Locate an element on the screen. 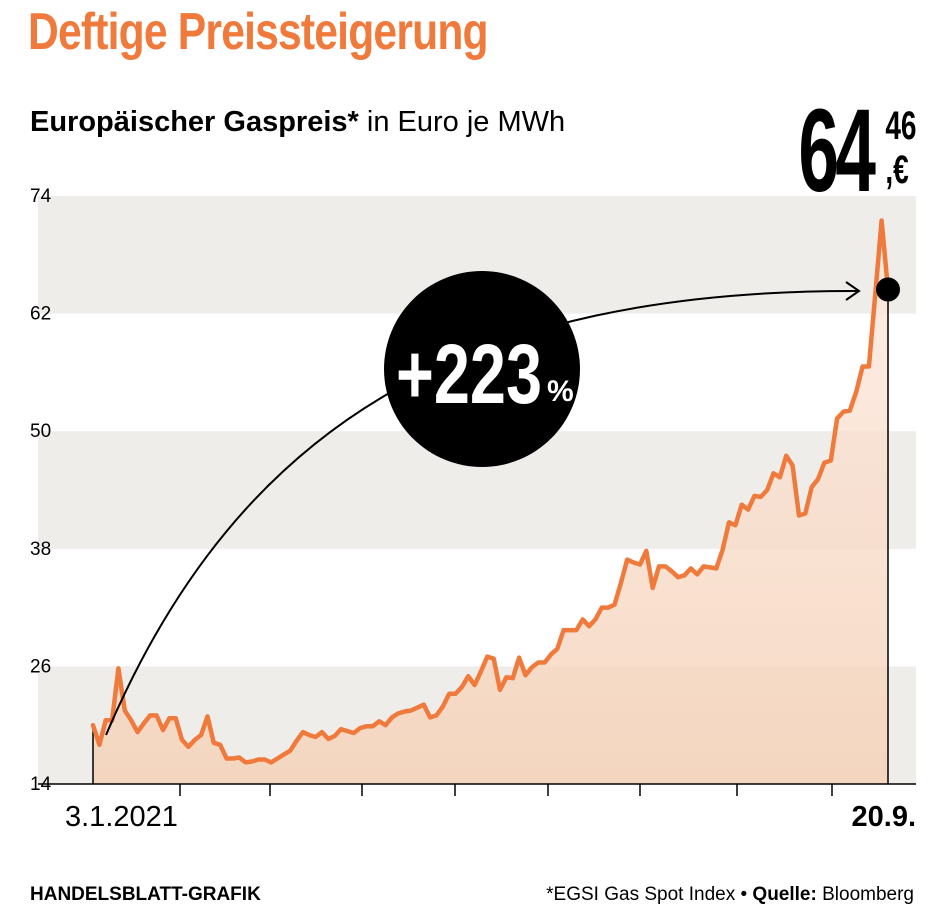 The image size is (942, 915). arrow-head is located at coordinates (853, 291).